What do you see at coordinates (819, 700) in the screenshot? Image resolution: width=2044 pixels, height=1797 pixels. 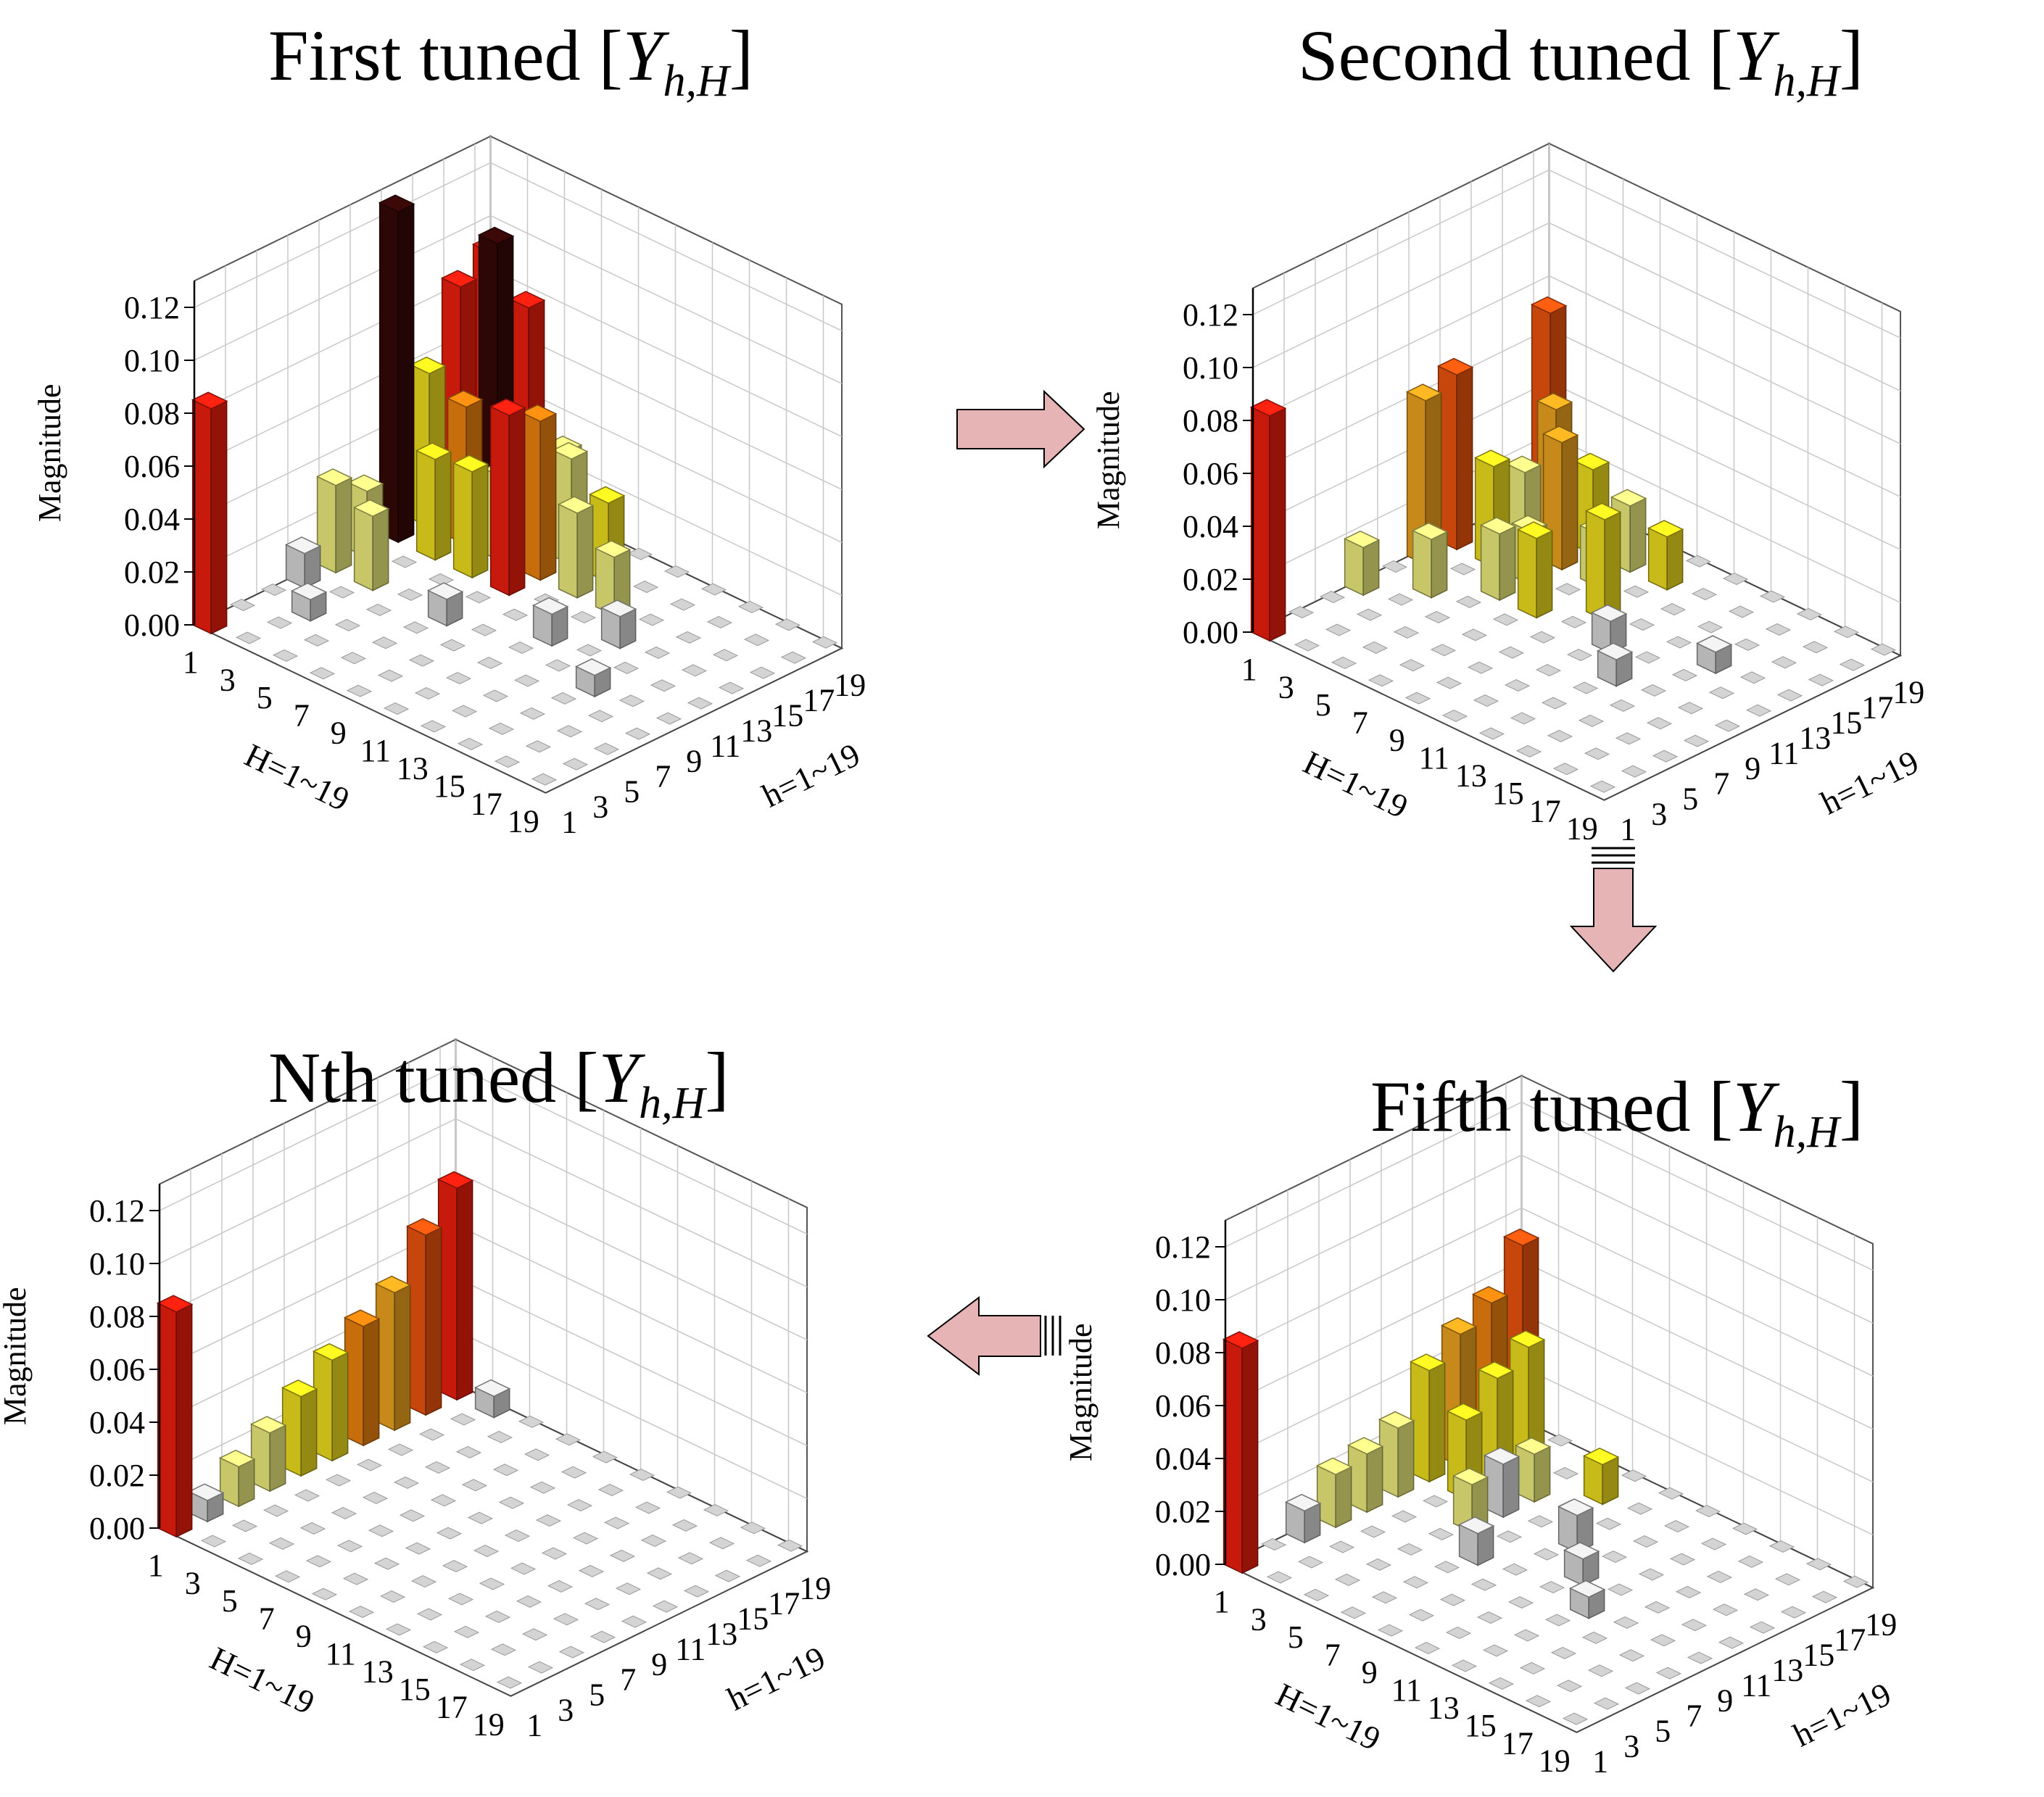 I see `h-tick-label: 17` at bounding box center [819, 700].